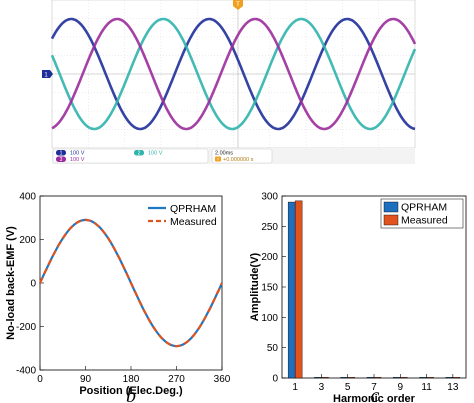 This screenshot has height=403, width=474. Describe the element at coordinates (453, 387) in the screenshot. I see `x-tick-label: 13` at that location.